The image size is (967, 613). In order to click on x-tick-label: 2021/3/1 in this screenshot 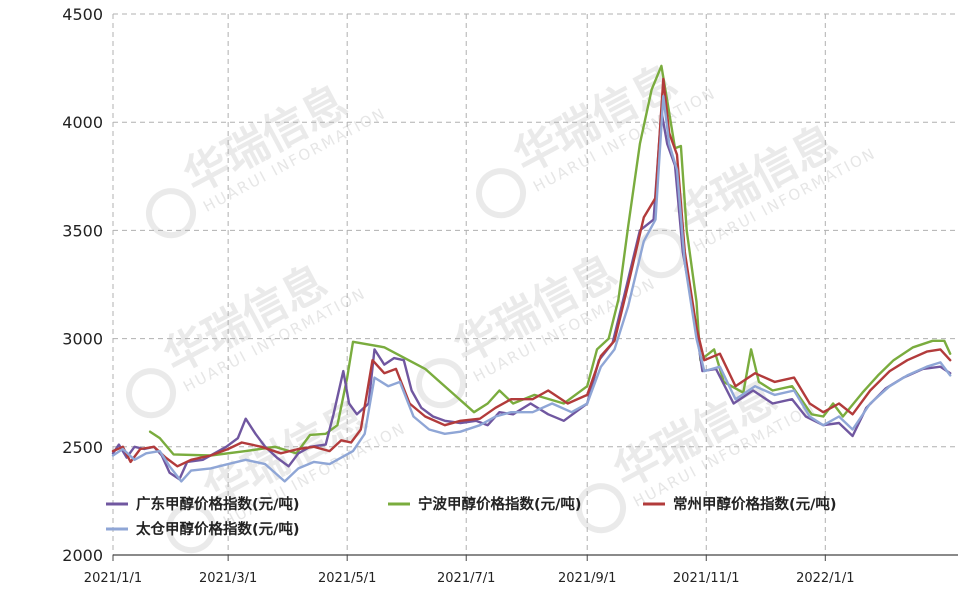, I will do `click(228, 578)`.